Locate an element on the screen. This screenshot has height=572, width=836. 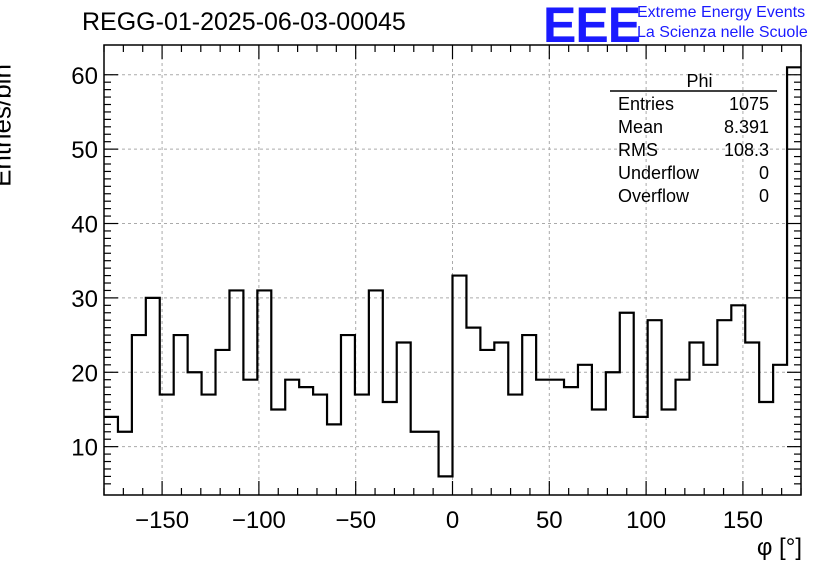
x-tick-label: 150 is located at coordinates (743, 520).